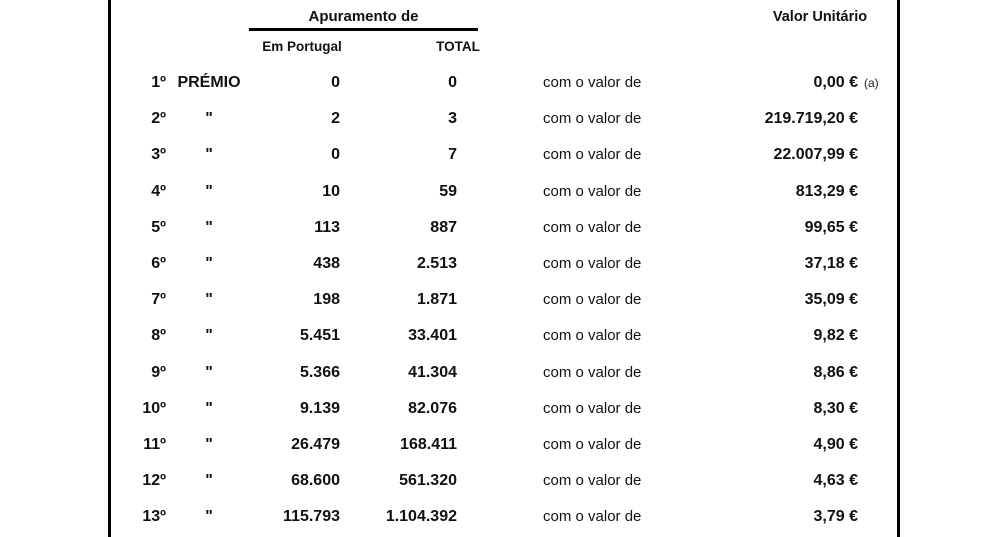  Describe the element at coordinates (811, 119) in the screenshot. I see `unit-value: 219.719,20 €` at that location.